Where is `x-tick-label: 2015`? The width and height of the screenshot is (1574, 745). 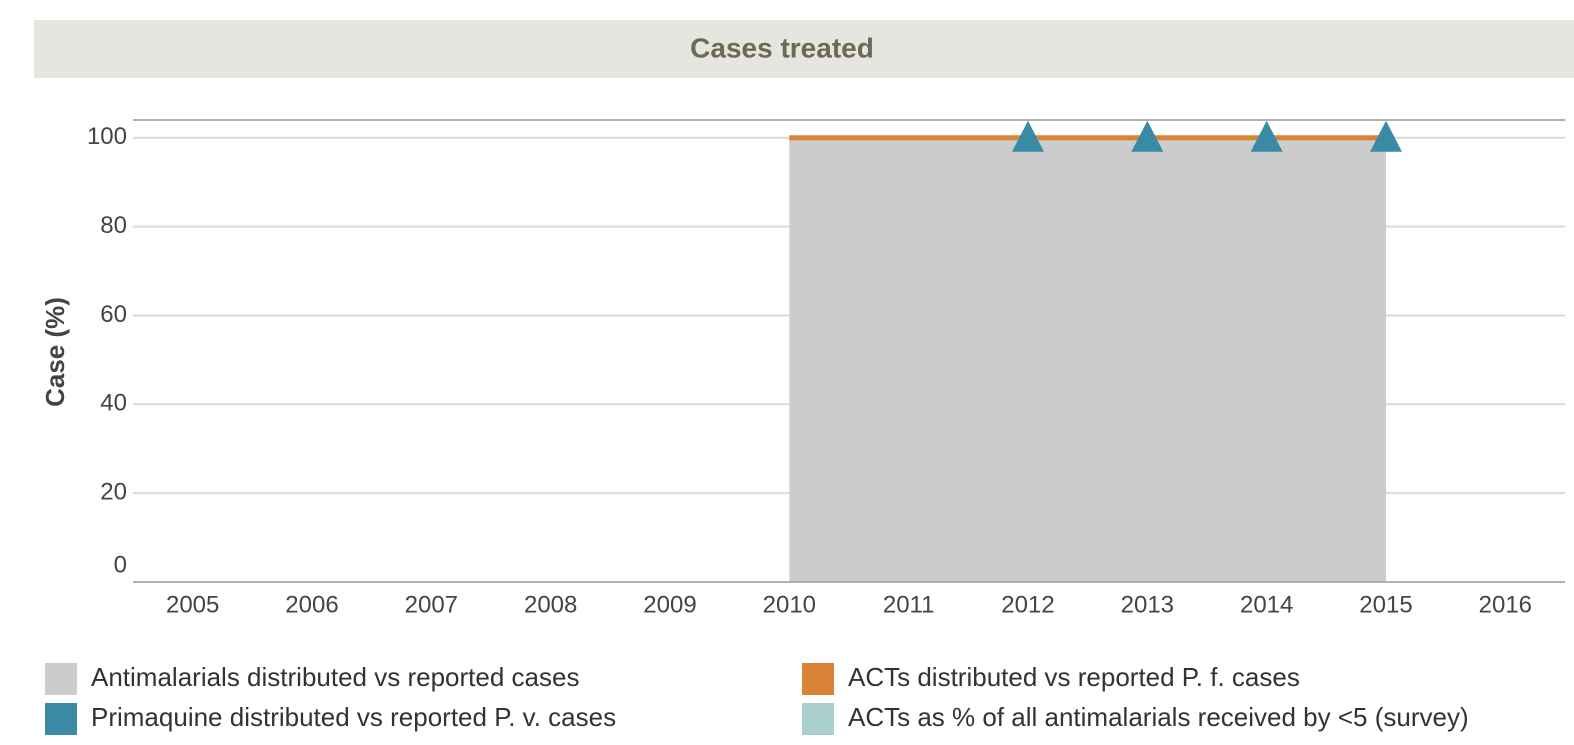
x-tick-label: 2015 is located at coordinates (1385, 604).